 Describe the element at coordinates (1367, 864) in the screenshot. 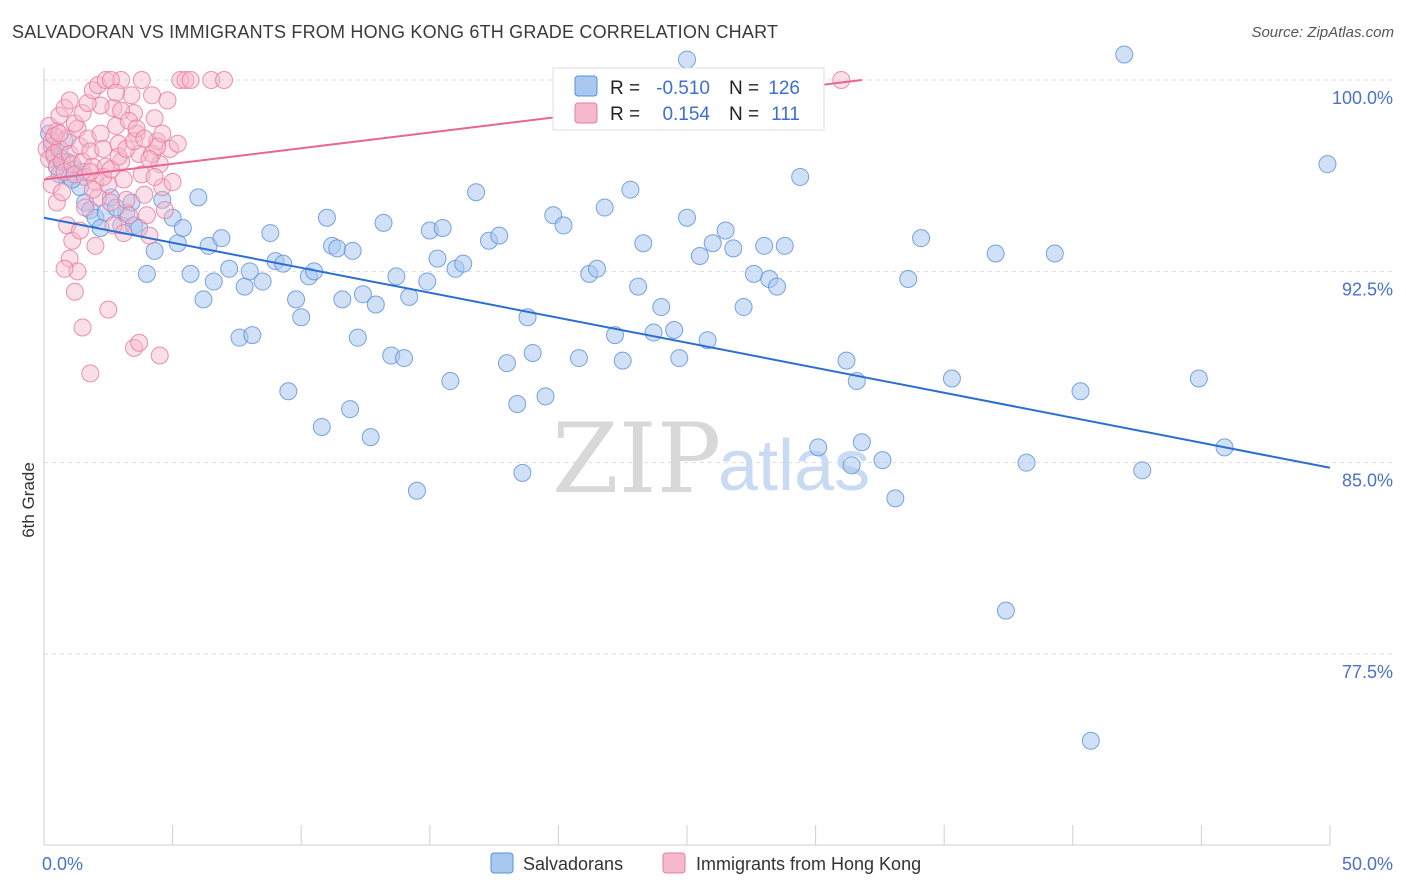

I see `x-tick-right: 50.0%` at that location.